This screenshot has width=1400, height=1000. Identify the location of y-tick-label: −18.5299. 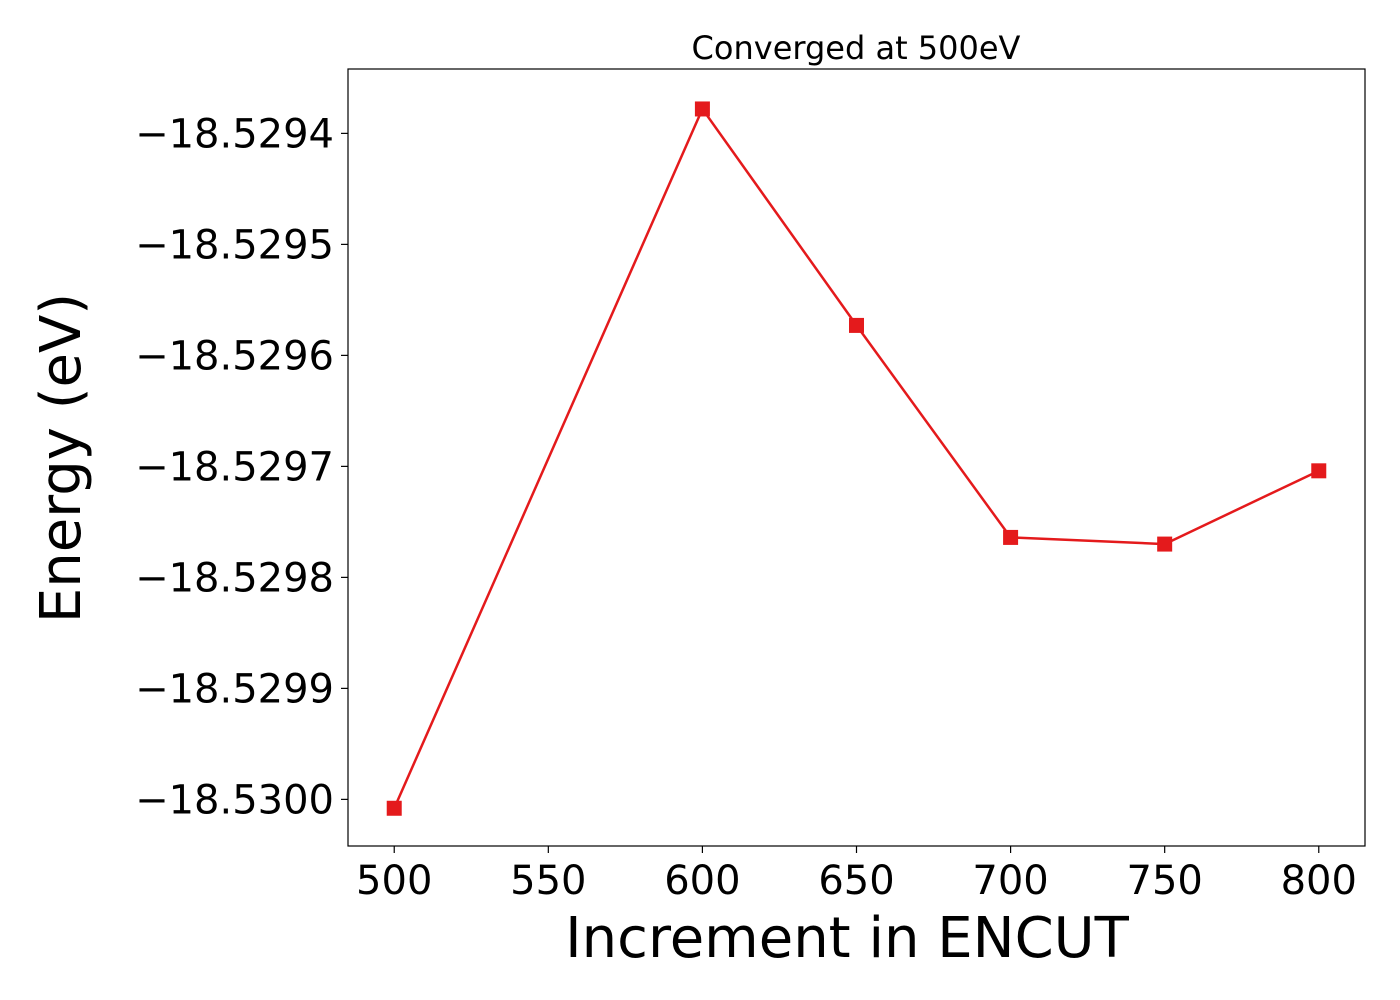
(234, 689).